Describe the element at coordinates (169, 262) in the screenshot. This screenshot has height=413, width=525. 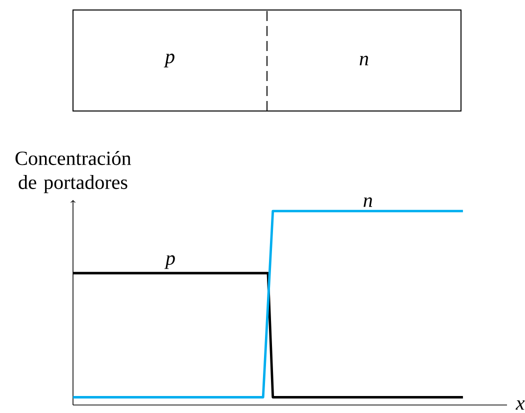
I see `series-label: p` at that location.